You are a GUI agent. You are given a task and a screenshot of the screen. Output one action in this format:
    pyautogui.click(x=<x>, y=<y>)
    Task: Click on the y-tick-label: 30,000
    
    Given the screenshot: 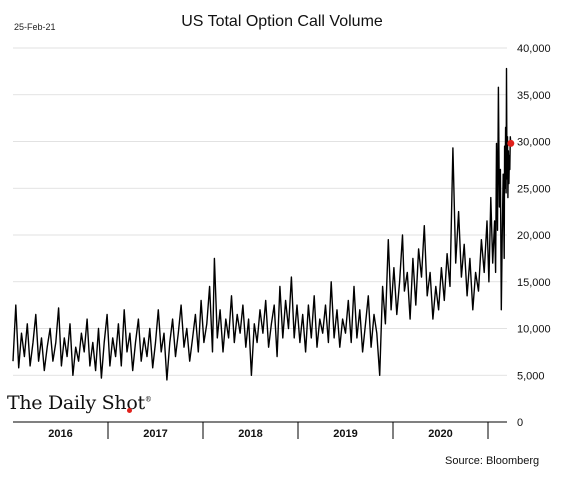 What is the action you would take?
    pyautogui.click(x=534, y=143)
    